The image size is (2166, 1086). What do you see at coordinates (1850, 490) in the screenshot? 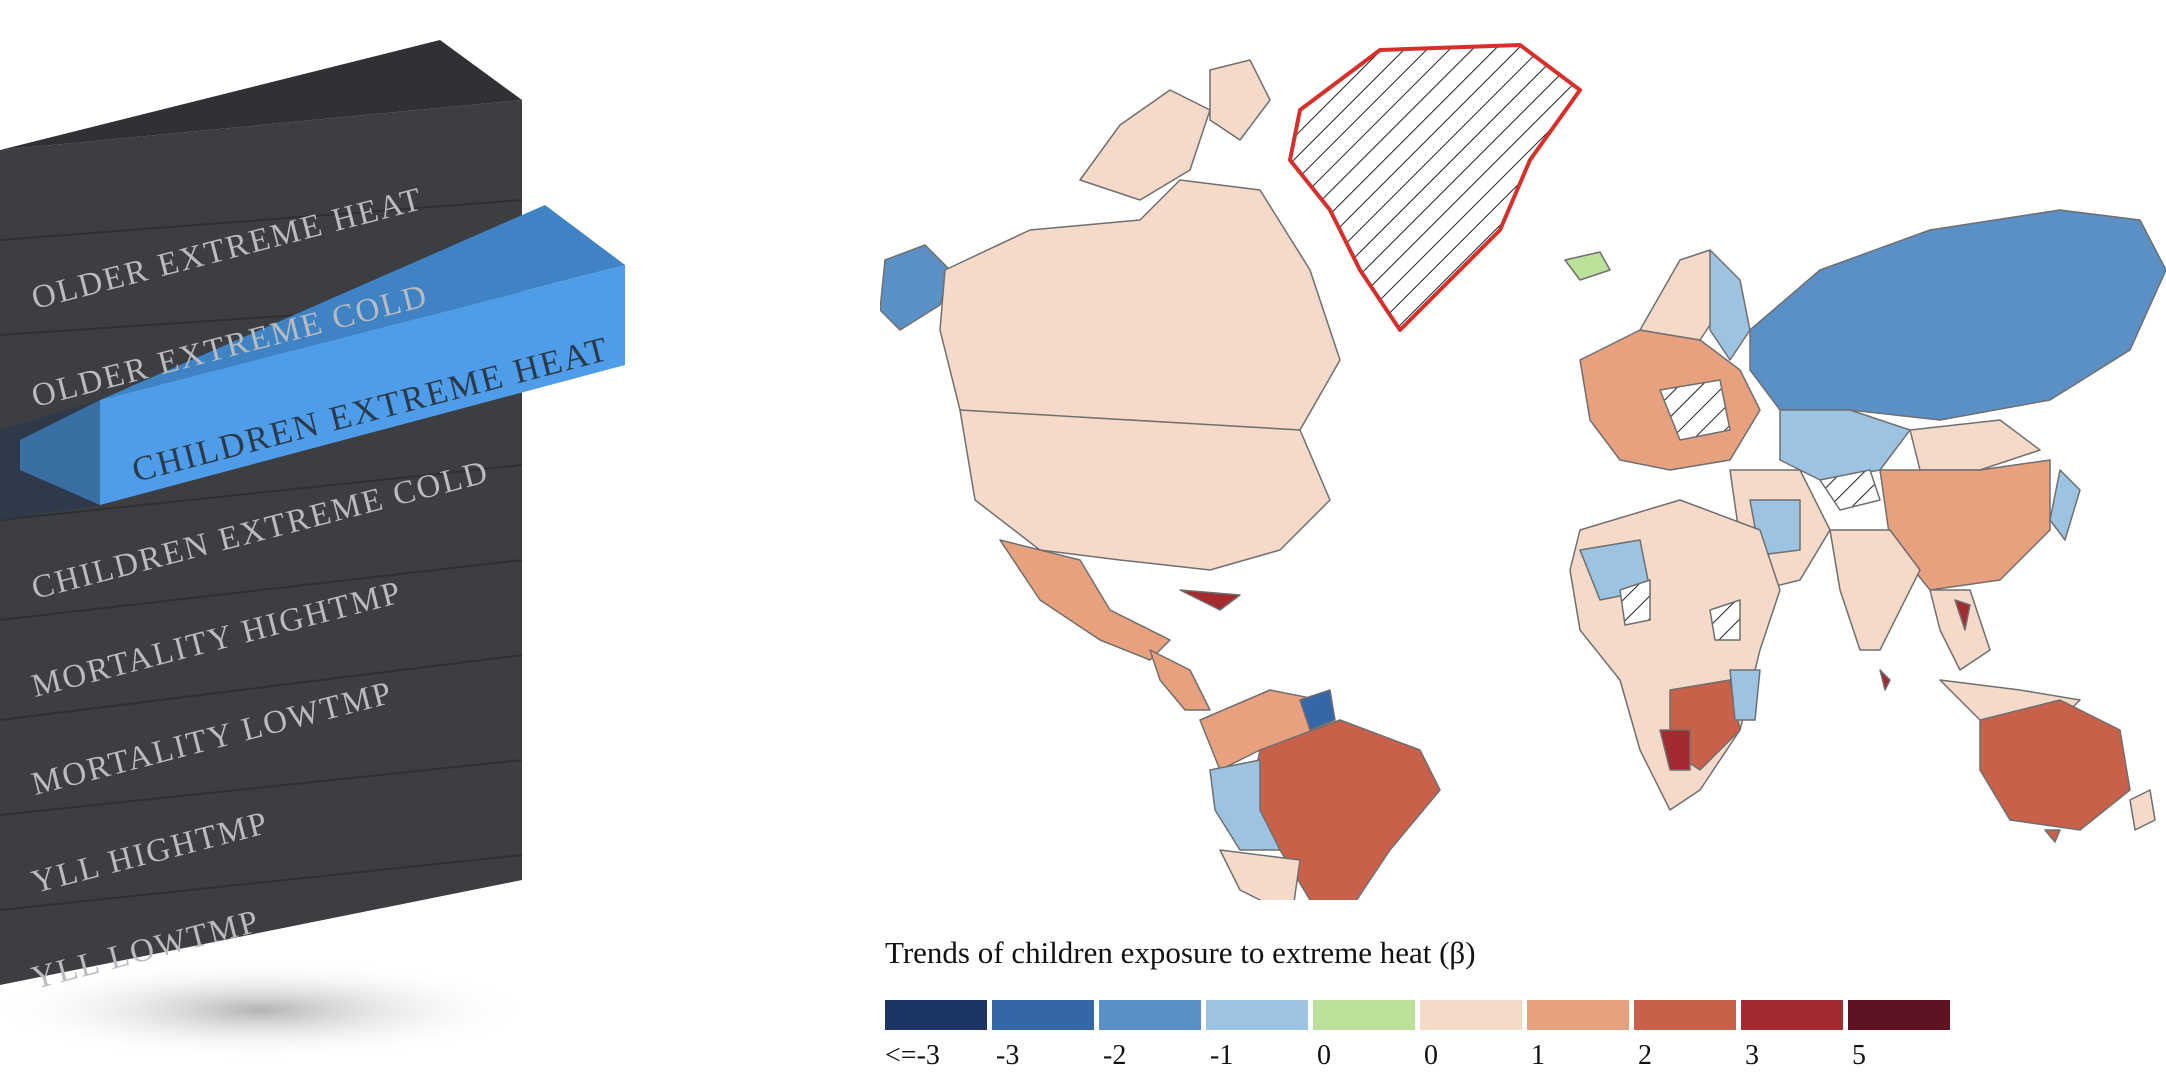
I see `region-central-asia-nodata` at bounding box center [1850, 490].